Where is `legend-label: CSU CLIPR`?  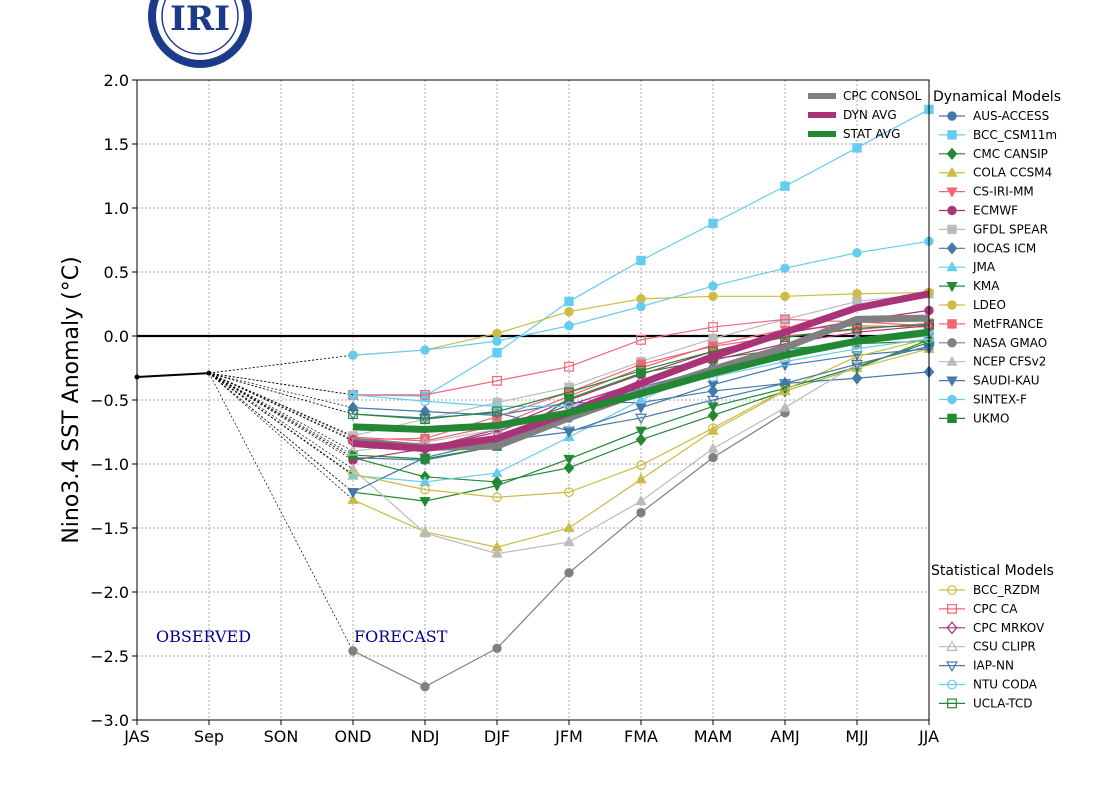 legend-label: CSU CLIPR is located at coordinates (1004, 647).